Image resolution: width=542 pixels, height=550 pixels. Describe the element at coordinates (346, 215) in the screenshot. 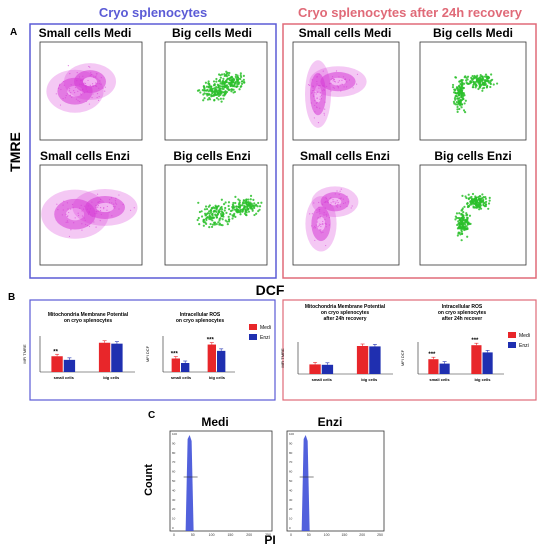

I see `scatter-small-enzi-right` at that location.